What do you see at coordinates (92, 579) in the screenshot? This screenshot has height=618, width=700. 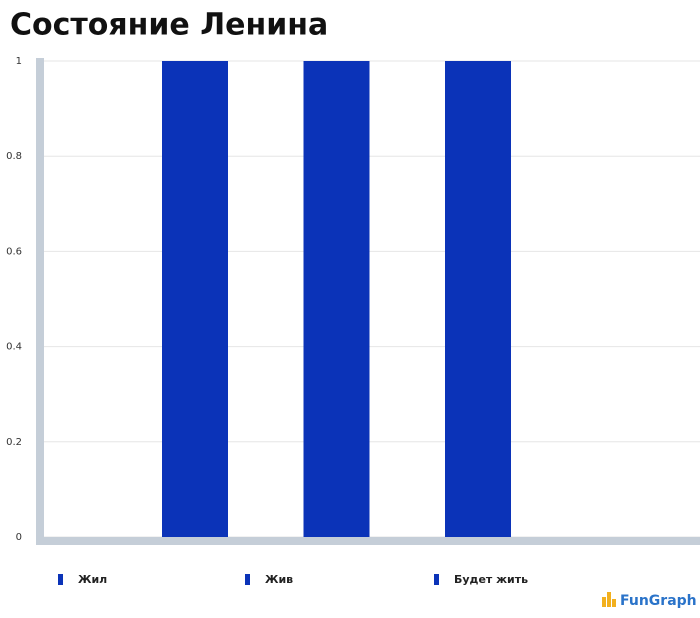 I see `legend-label: Жил` at bounding box center [92, 579].